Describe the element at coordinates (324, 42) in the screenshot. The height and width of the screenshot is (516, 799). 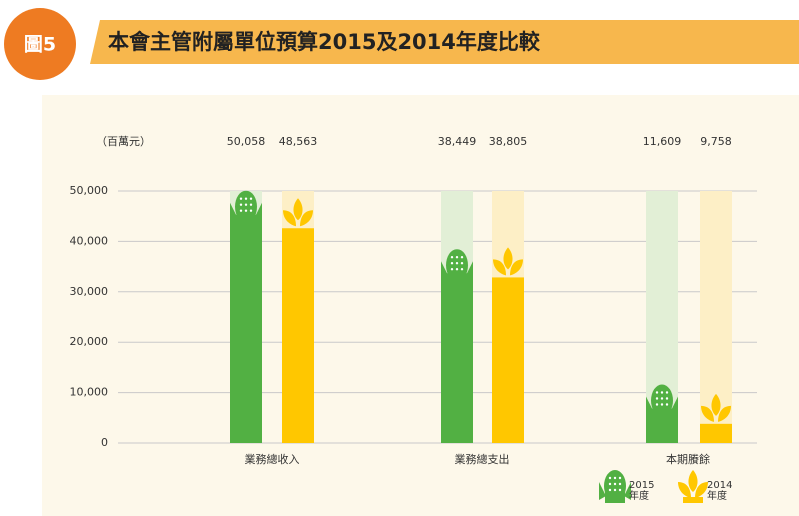
I see `chart-title: 本會主管附屬單位預算2015及2014年度比較` at that location.